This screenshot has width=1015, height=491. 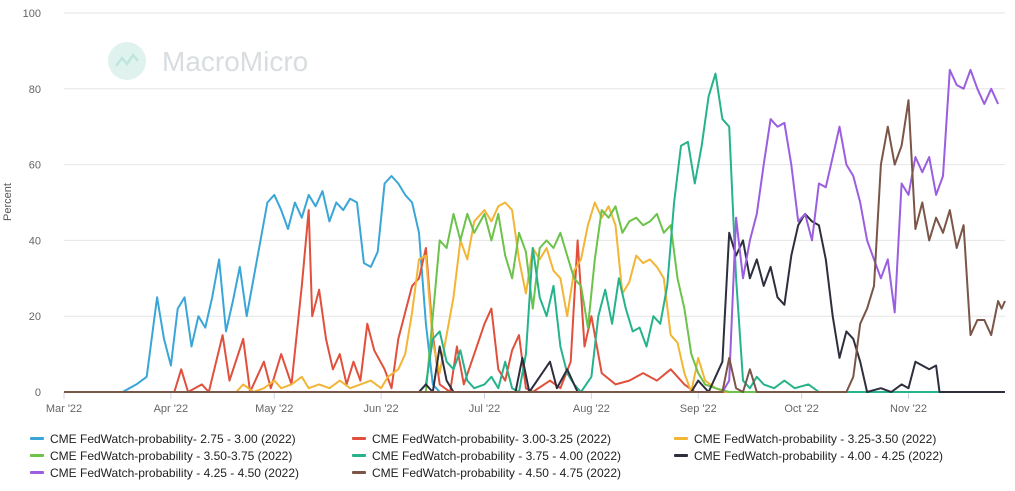 What do you see at coordinates (64, 409) in the screenshot?
I see `x-tick-label: Mar '22` at bounding box center [64, 409].